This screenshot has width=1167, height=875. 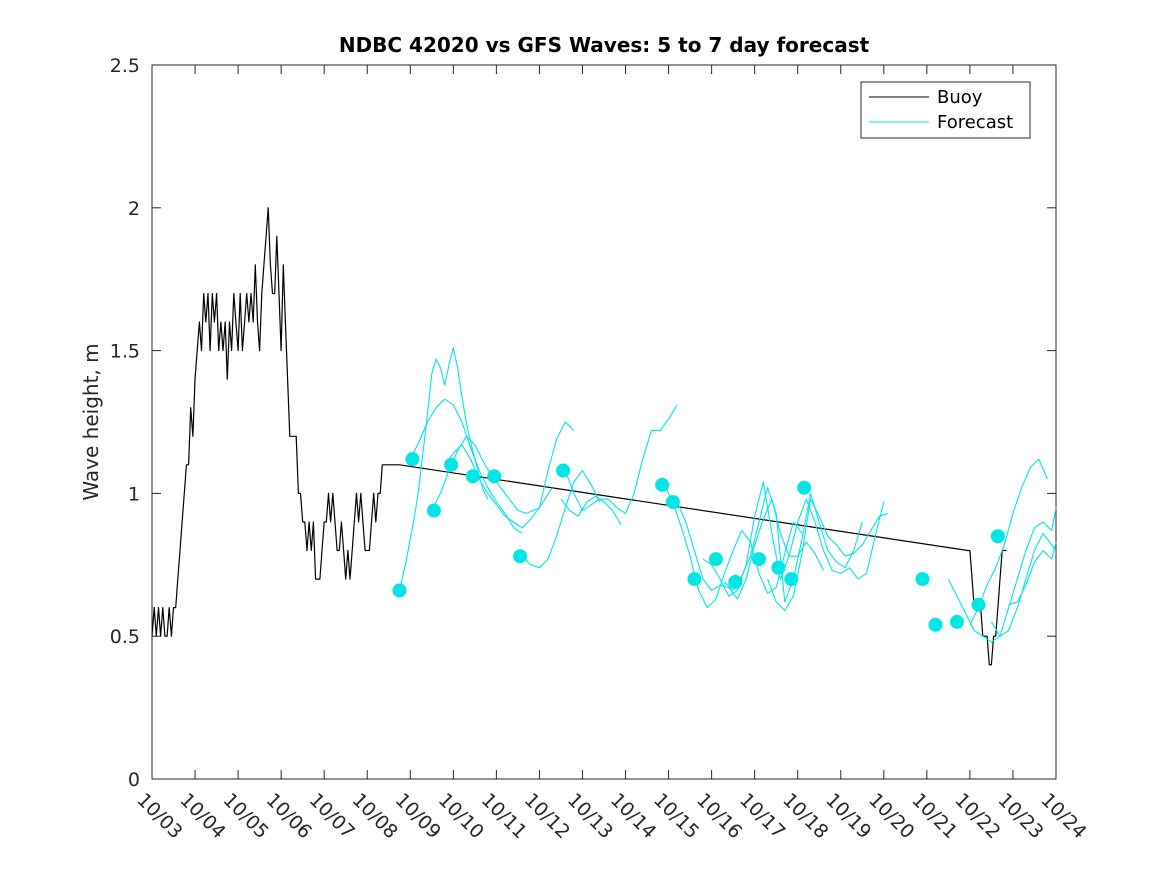 I want to click on legend: Buoy Forecast, so click(x=945, y=110).